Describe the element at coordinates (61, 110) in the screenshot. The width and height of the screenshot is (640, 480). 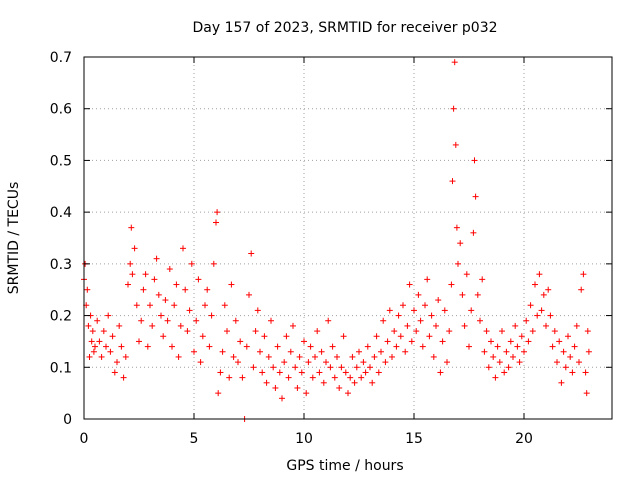
I see `y-tick-label: 0.6` at that location.